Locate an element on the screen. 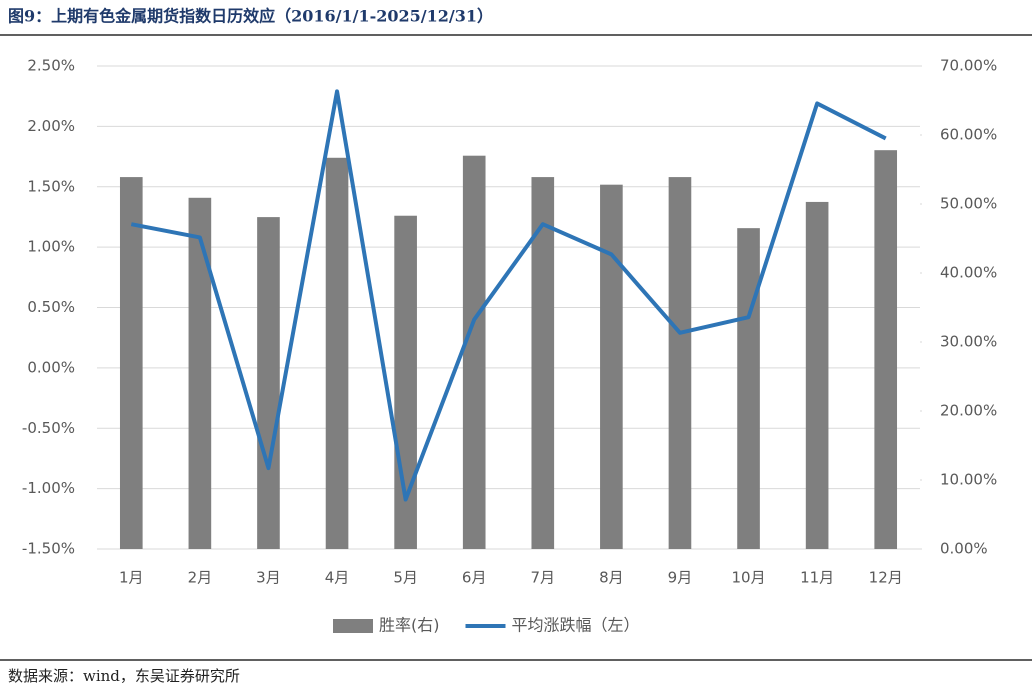 The height and width of the screenshot is (692, 1032). y-tick-label: 0.00% is located at coordinates (51, 367).